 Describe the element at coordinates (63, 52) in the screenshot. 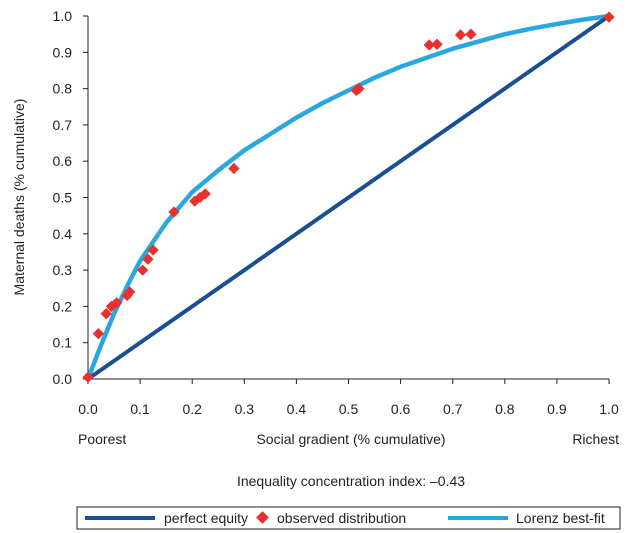

I see `y-tick-label: 0.9` at that location.